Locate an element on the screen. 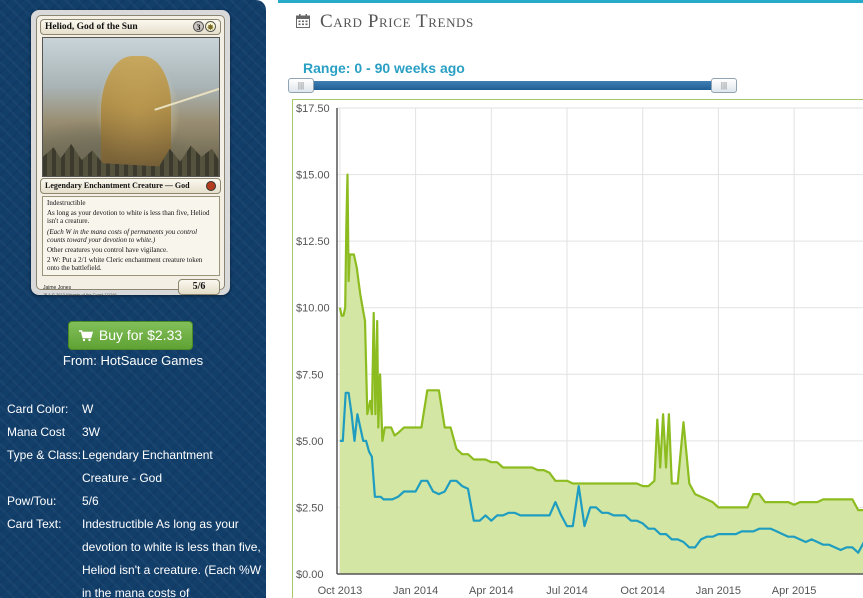 This screenshot has height=598, width=863. card-power-toughness: 5/6 is located at coordinates (199, 287).